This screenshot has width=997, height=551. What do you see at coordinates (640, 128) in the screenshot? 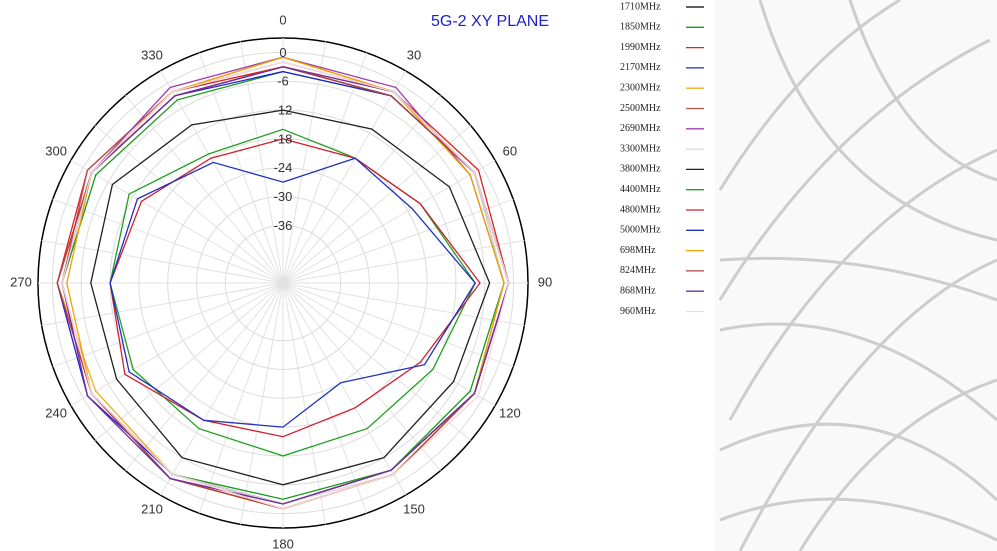
I see `legend-label: 2690MHz` at bounding box center [640, 128].